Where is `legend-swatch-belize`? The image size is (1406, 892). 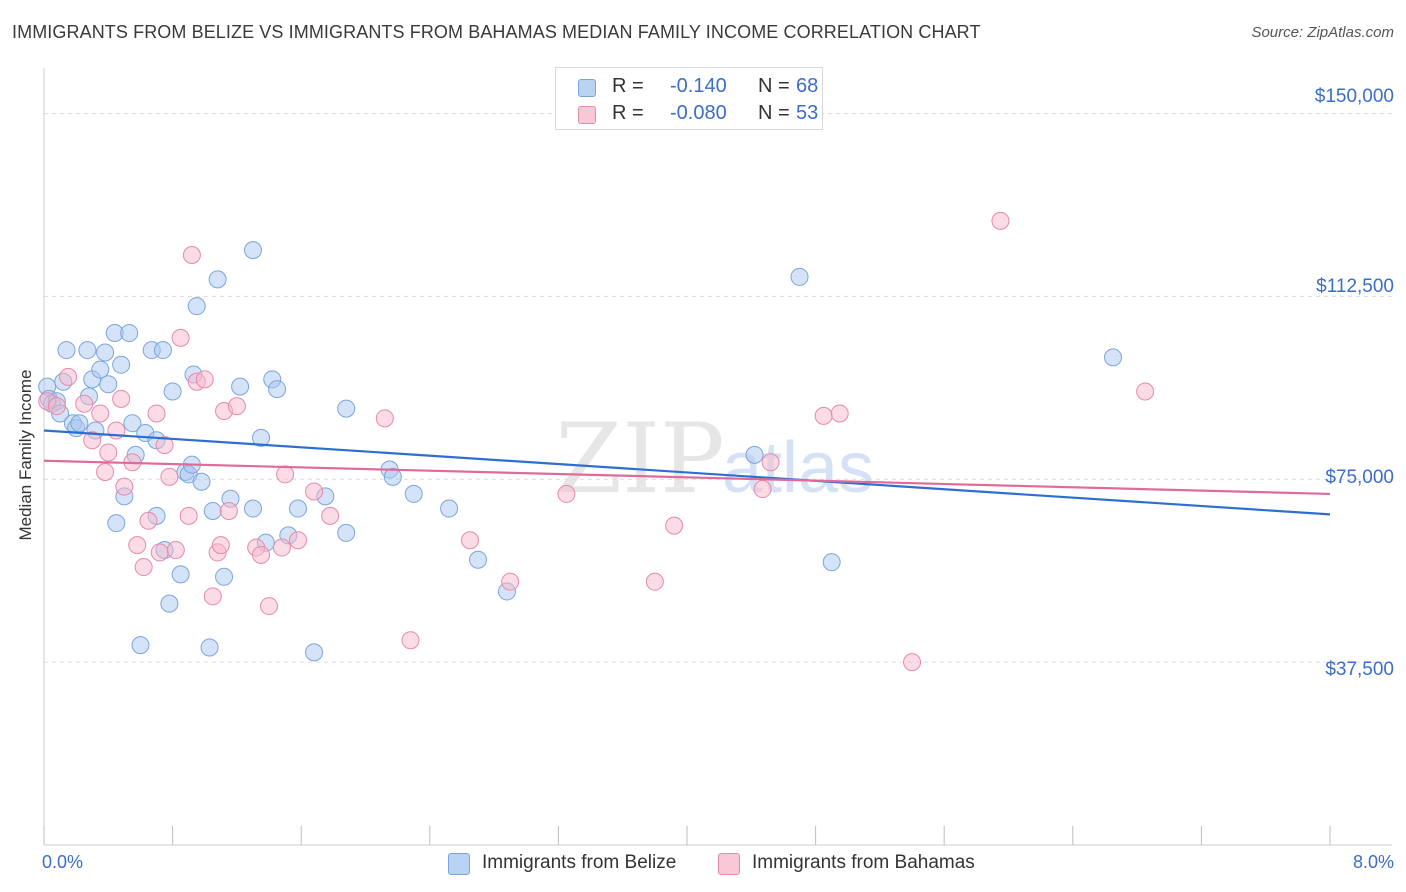 legend-swatch-belize is located at coordinates (587, 88).